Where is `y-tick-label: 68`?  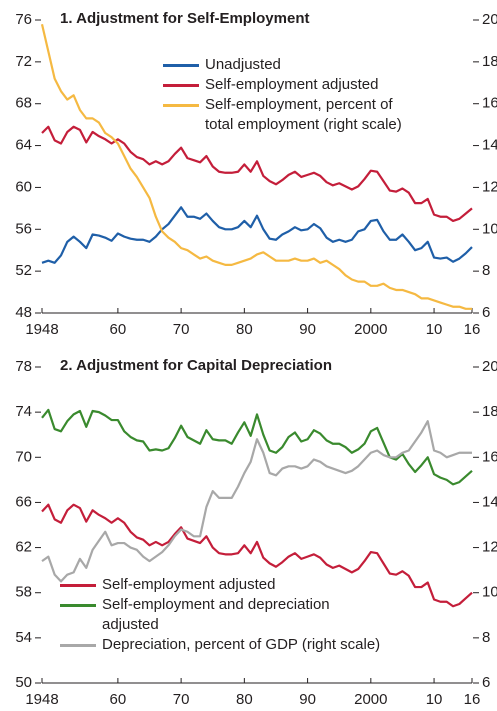
y-tick-label: 68 is located at coordinates (23, 103).